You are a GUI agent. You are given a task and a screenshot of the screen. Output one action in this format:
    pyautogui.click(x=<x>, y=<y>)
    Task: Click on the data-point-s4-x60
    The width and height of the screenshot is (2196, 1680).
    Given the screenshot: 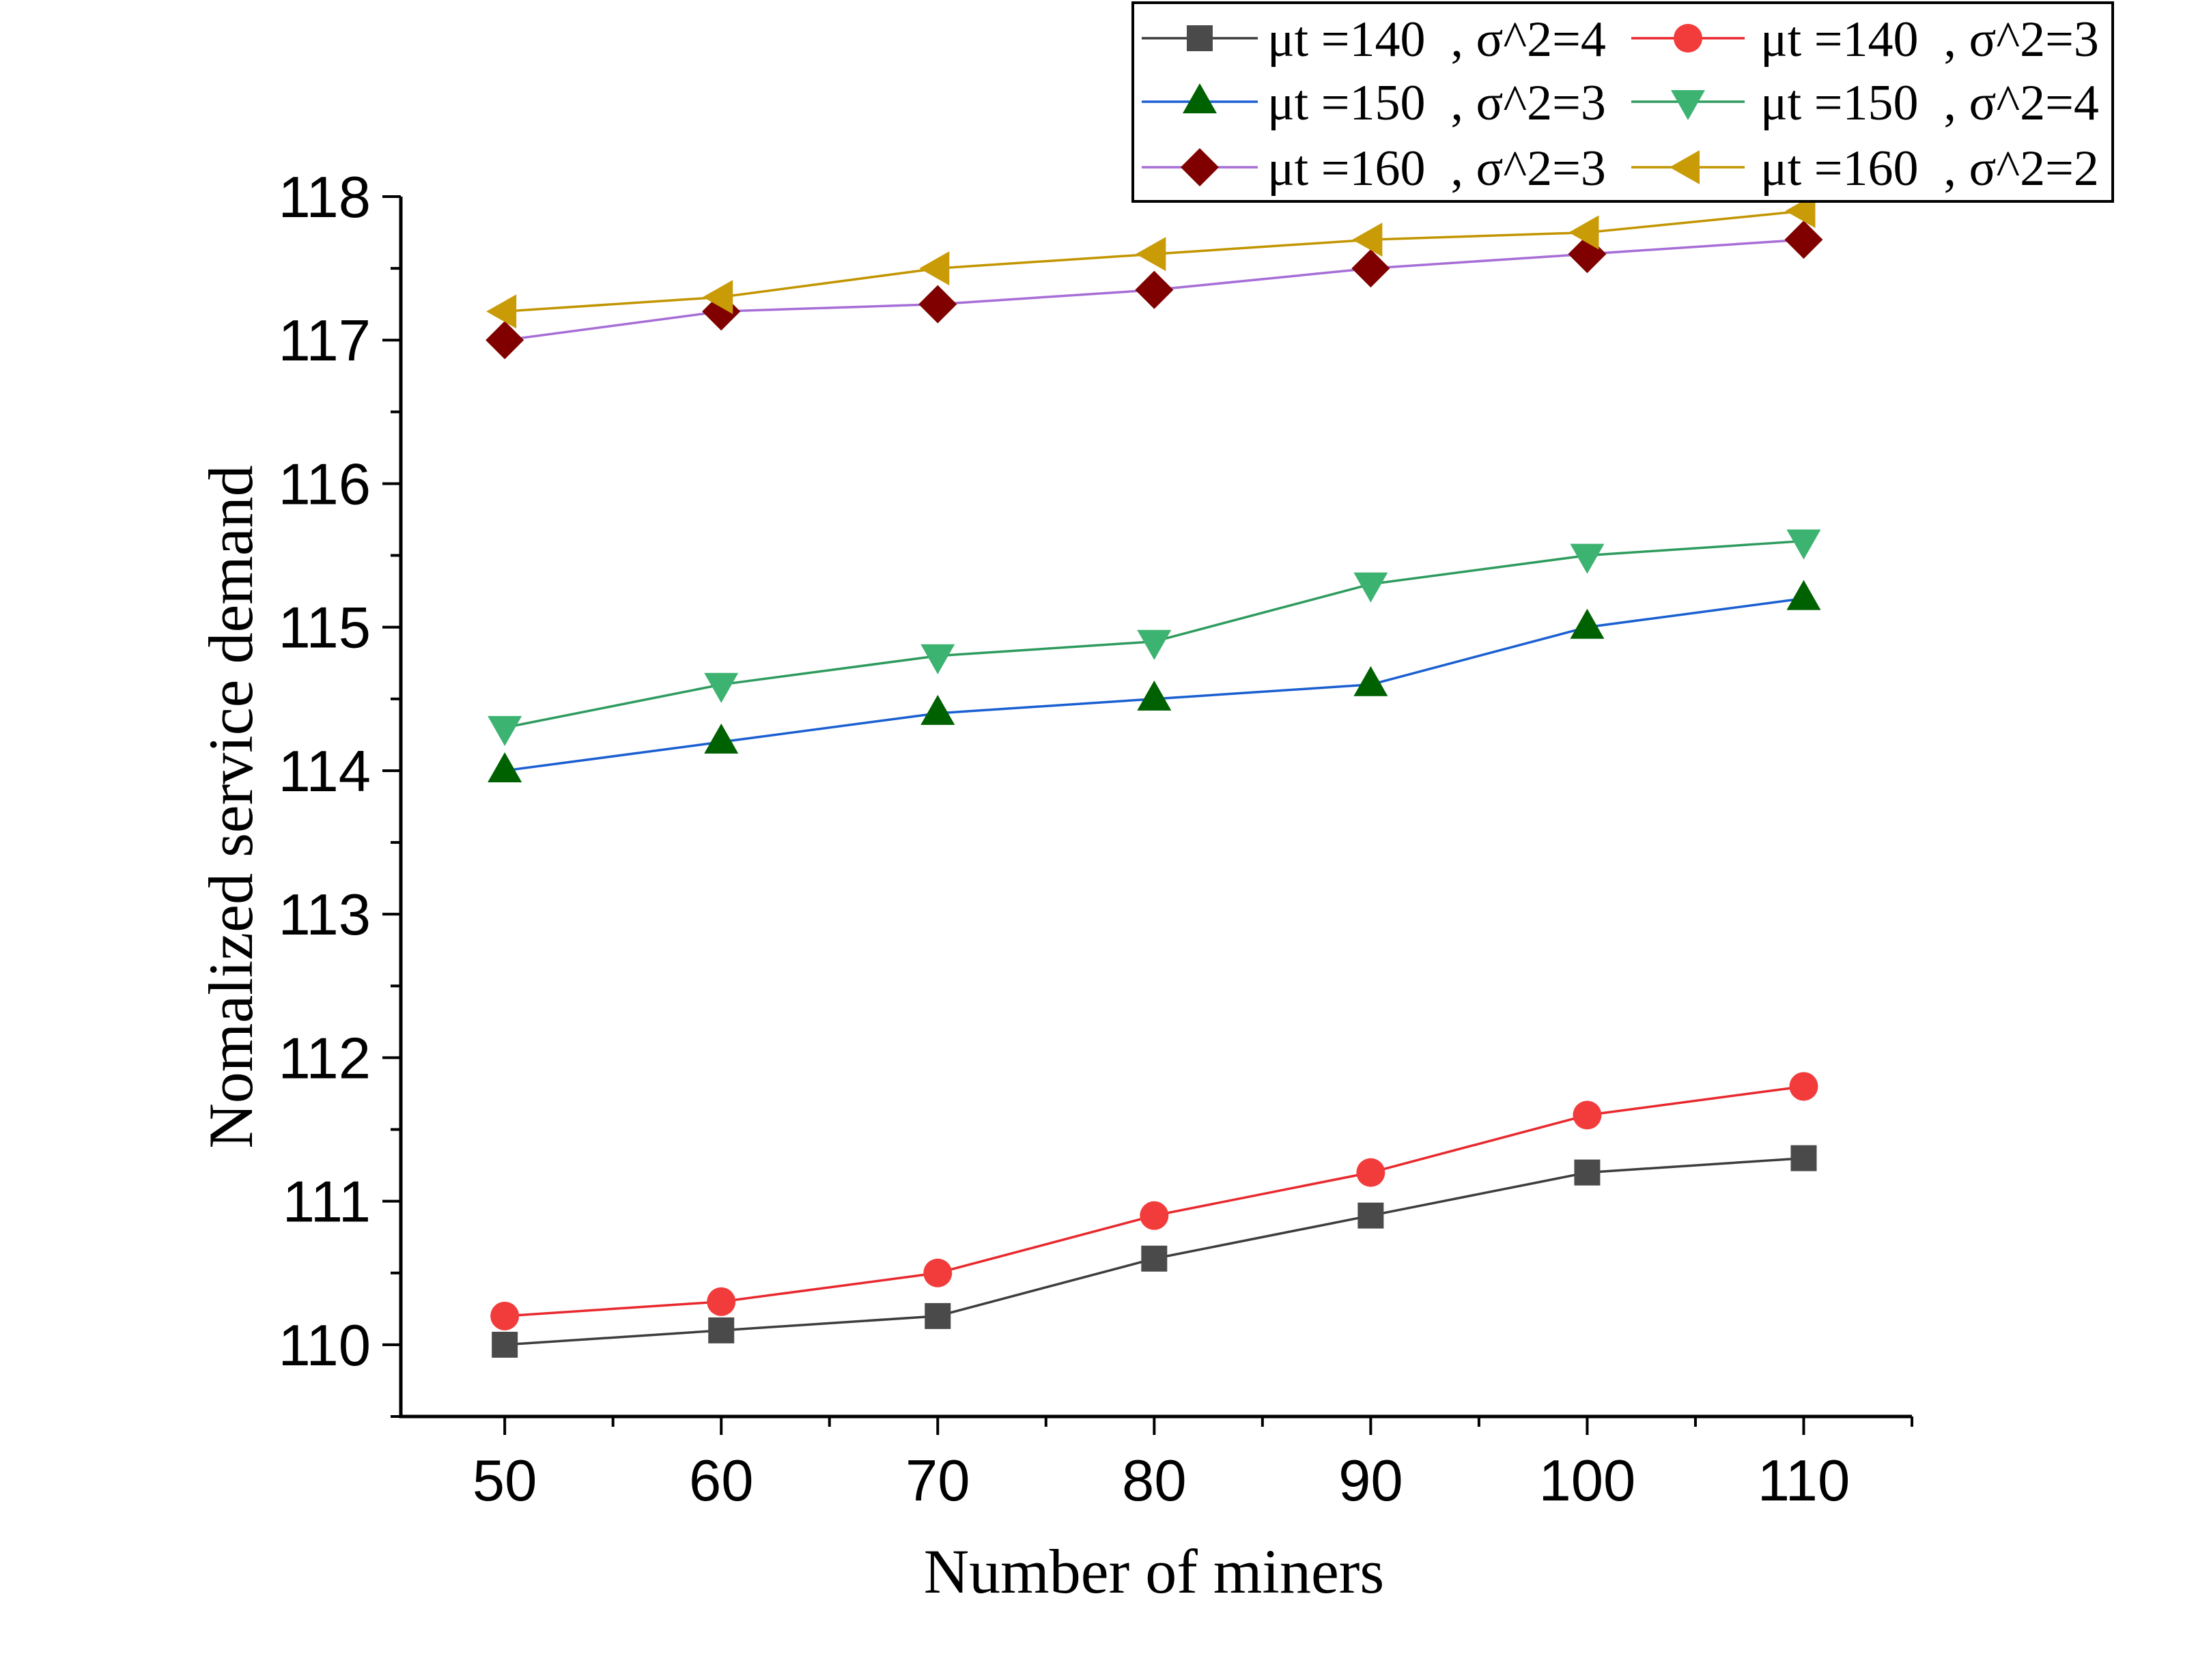 What is the action you would take?
    pyautogui.click(x=722, y=687)
    